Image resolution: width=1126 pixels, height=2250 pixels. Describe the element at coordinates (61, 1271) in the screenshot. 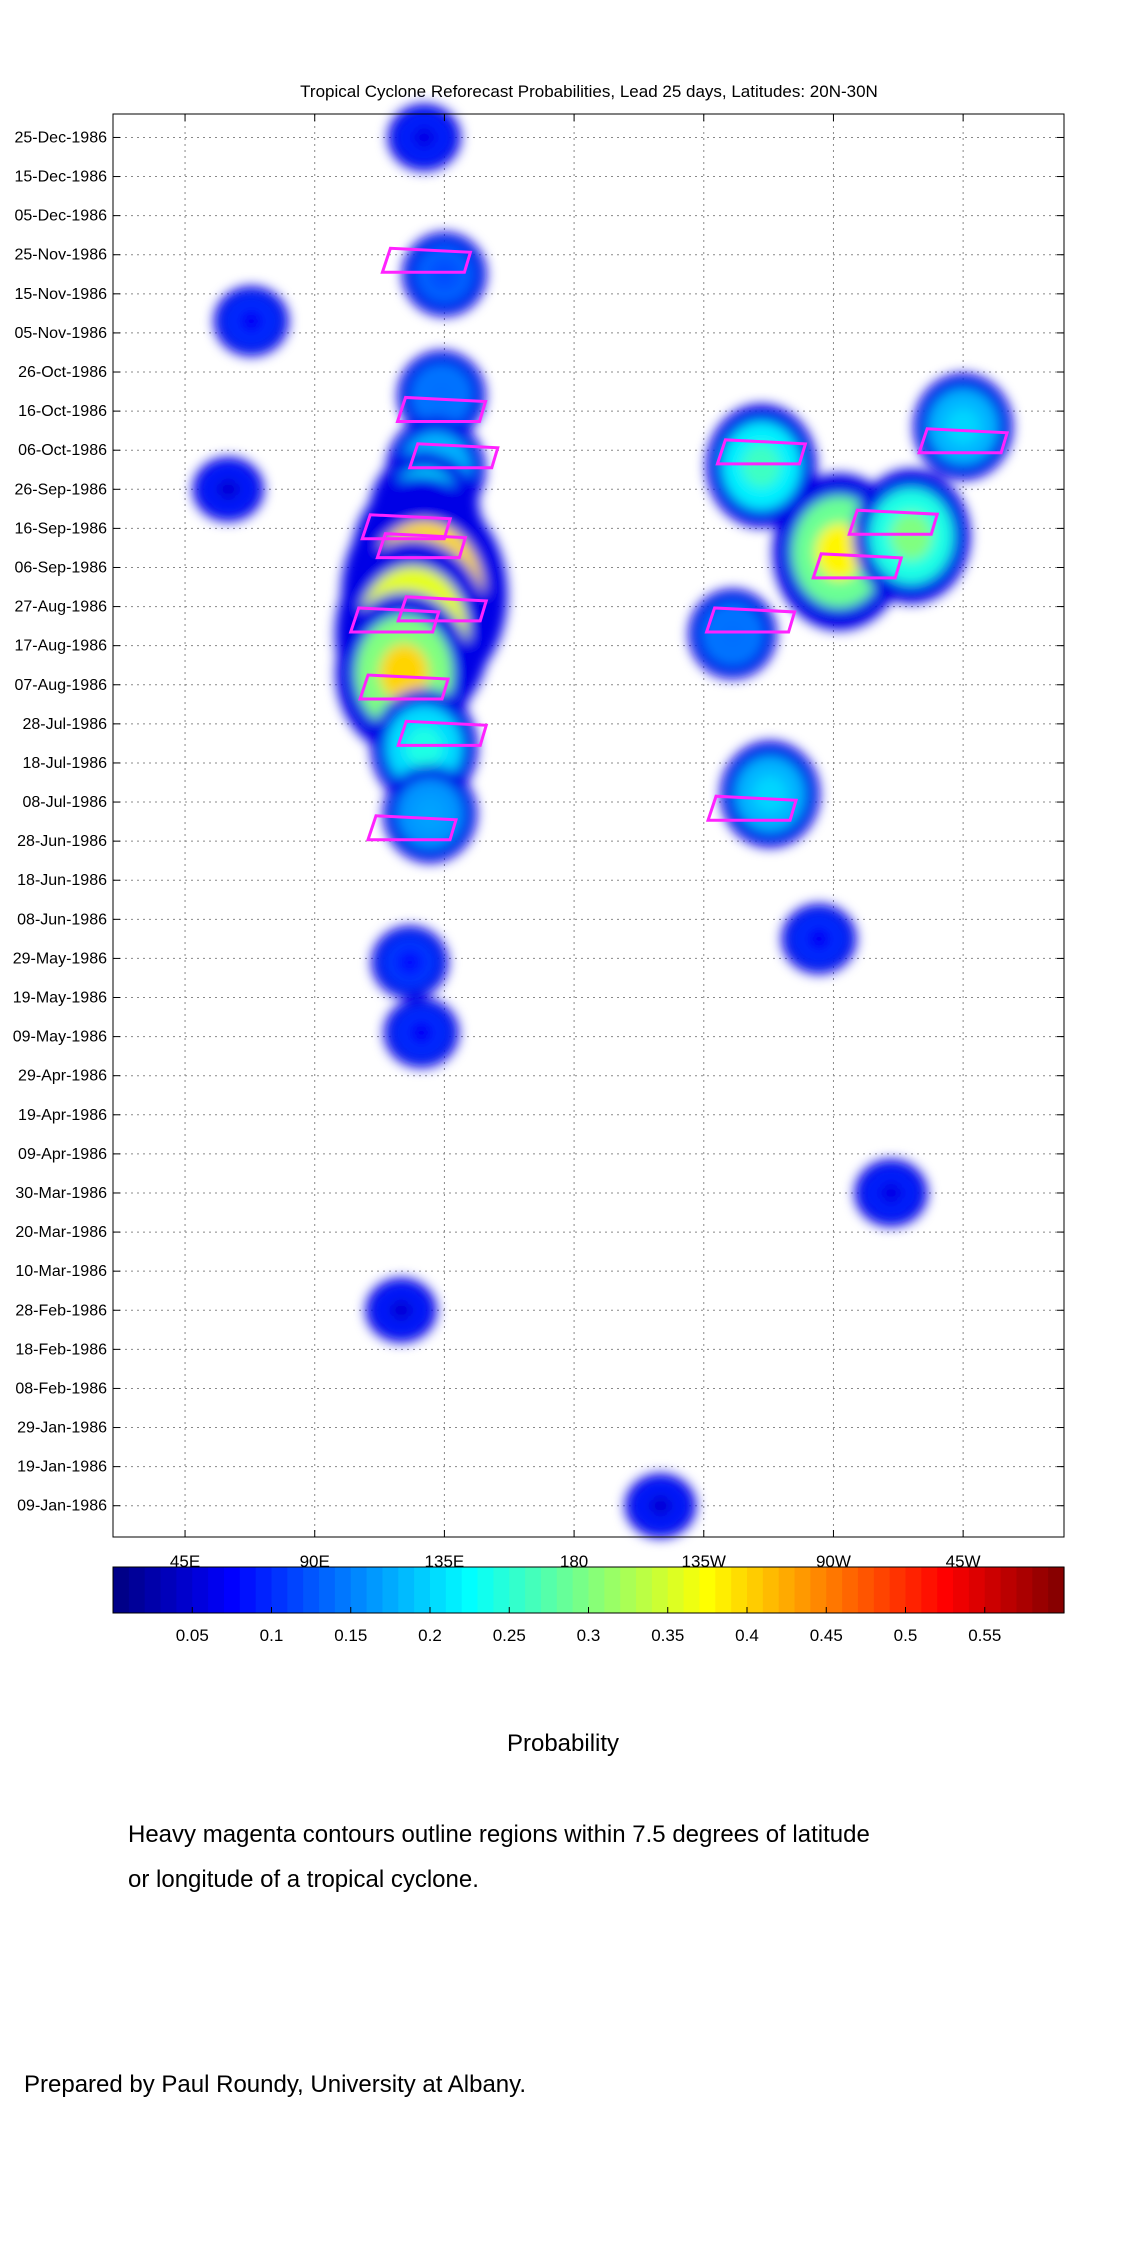

I see `y-tick-label: 10-Mar-1986` at that location.